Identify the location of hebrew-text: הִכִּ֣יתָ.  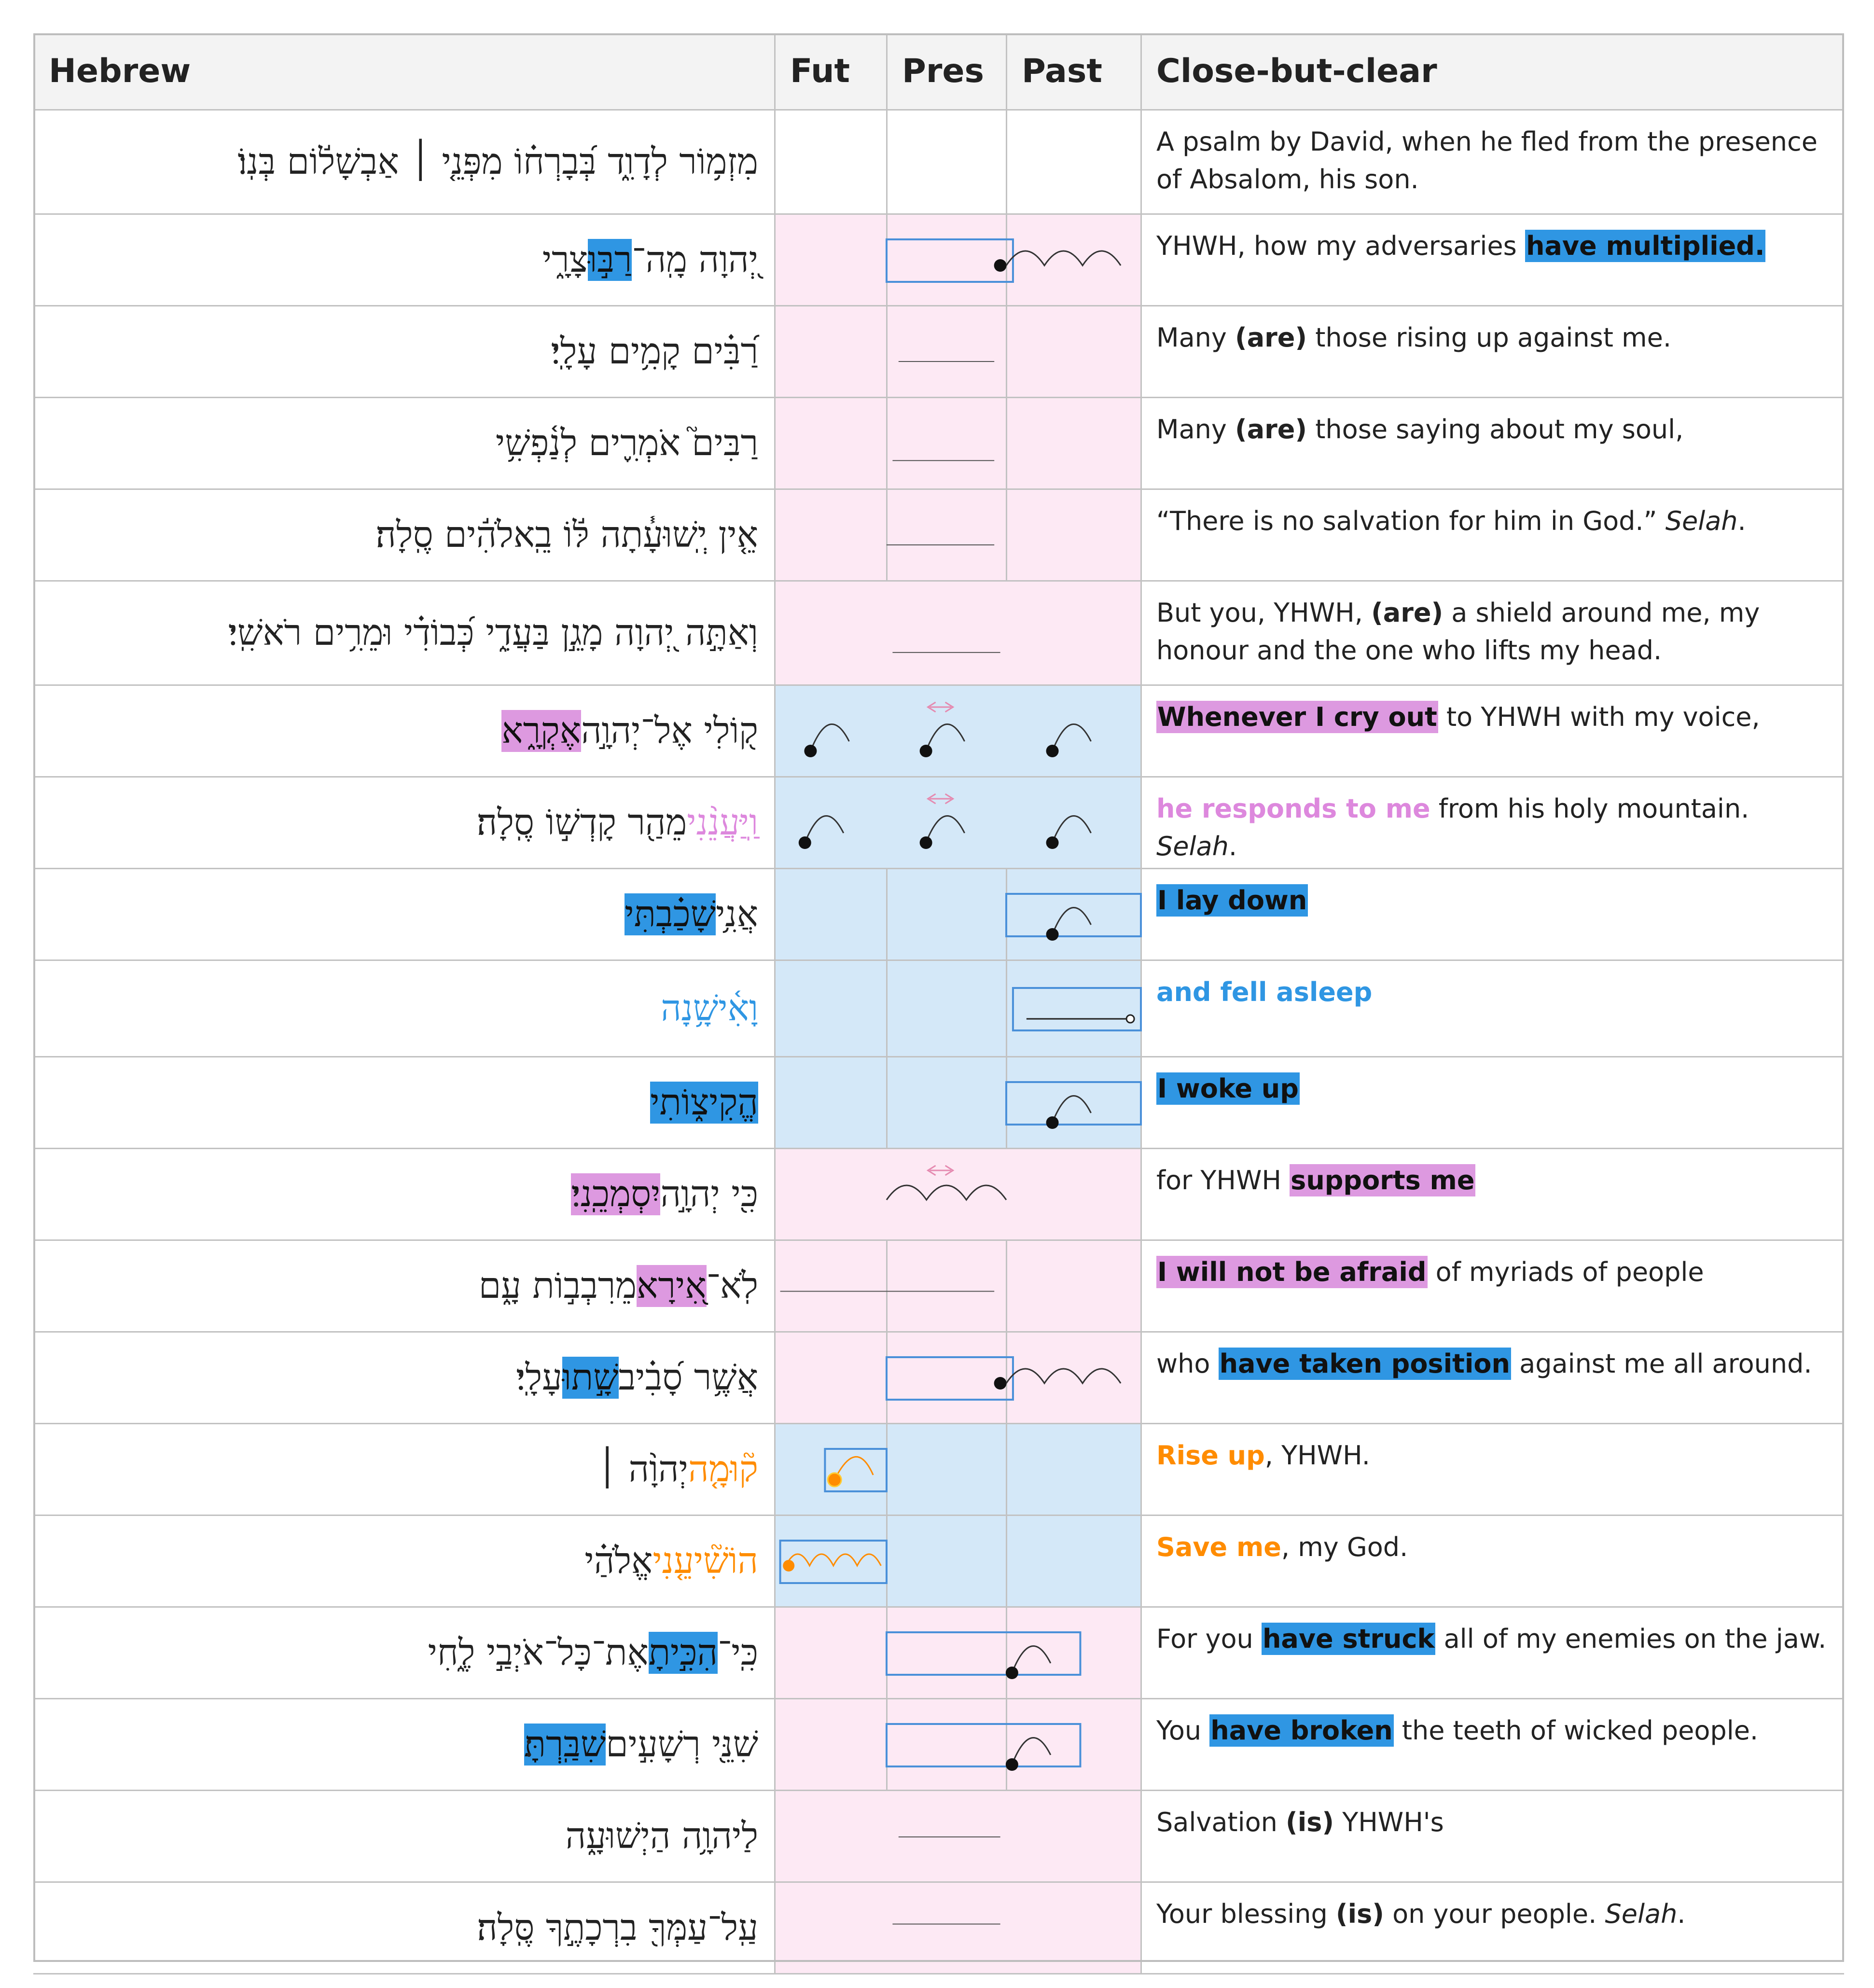
(683, 1653).